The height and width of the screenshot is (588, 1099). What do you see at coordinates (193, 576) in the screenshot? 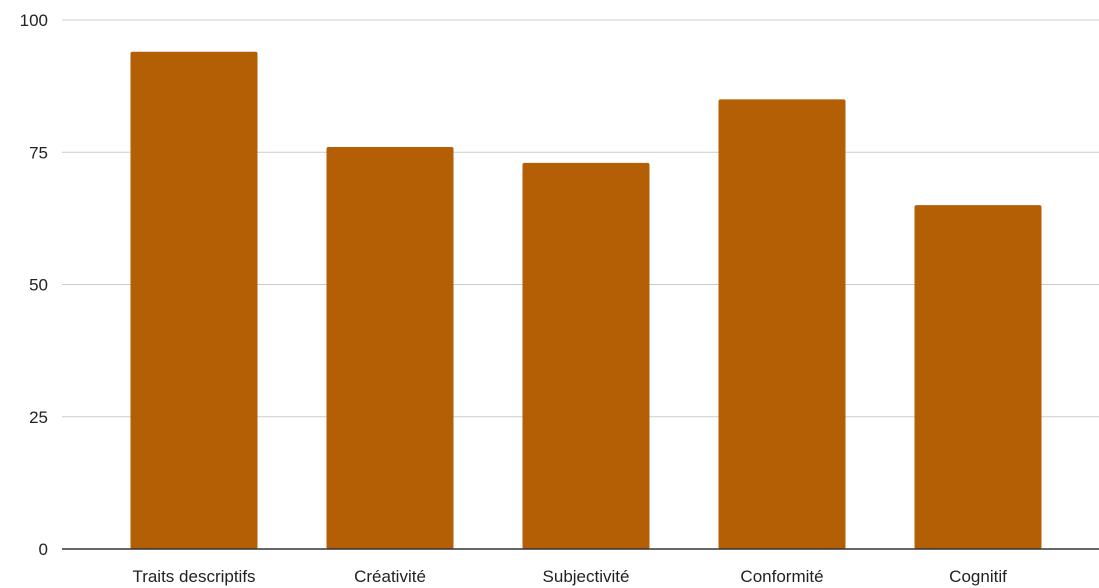
I see `x-category-label: Traits descriptifs` at bounding box center [193, 576].